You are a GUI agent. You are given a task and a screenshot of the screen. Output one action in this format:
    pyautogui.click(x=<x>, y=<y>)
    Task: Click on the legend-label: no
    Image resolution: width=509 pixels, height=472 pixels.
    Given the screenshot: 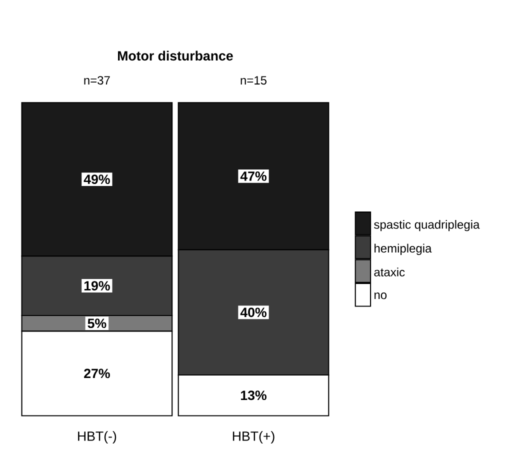 What is the action you would take?
    pyautogui.click(x=380, y=296)
    